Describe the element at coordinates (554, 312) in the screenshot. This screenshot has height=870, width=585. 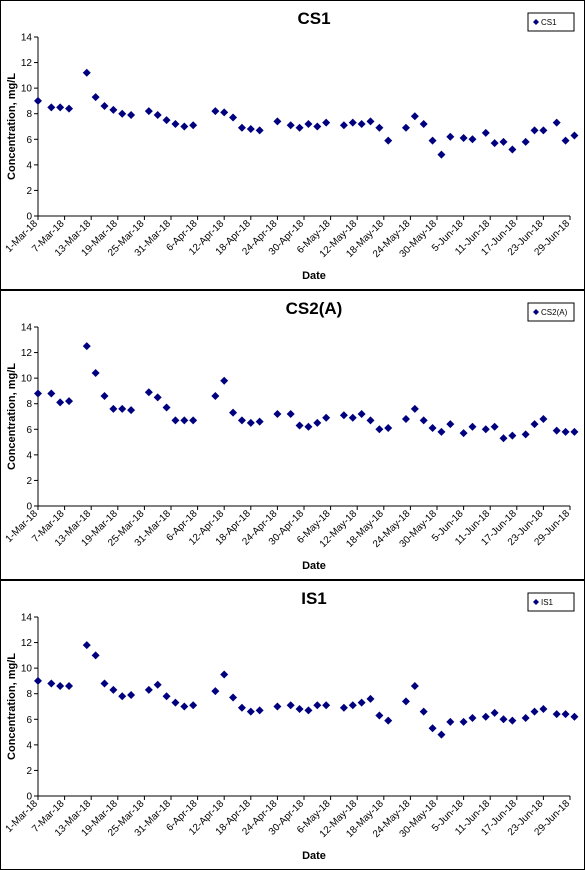
I see `legend-label: CS2(A)` at that location.